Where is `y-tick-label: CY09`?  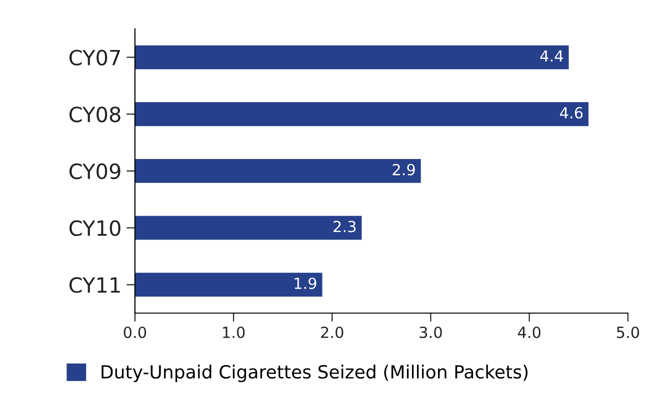 y-tick-label: CY09 is located at coordinates (94, 171).